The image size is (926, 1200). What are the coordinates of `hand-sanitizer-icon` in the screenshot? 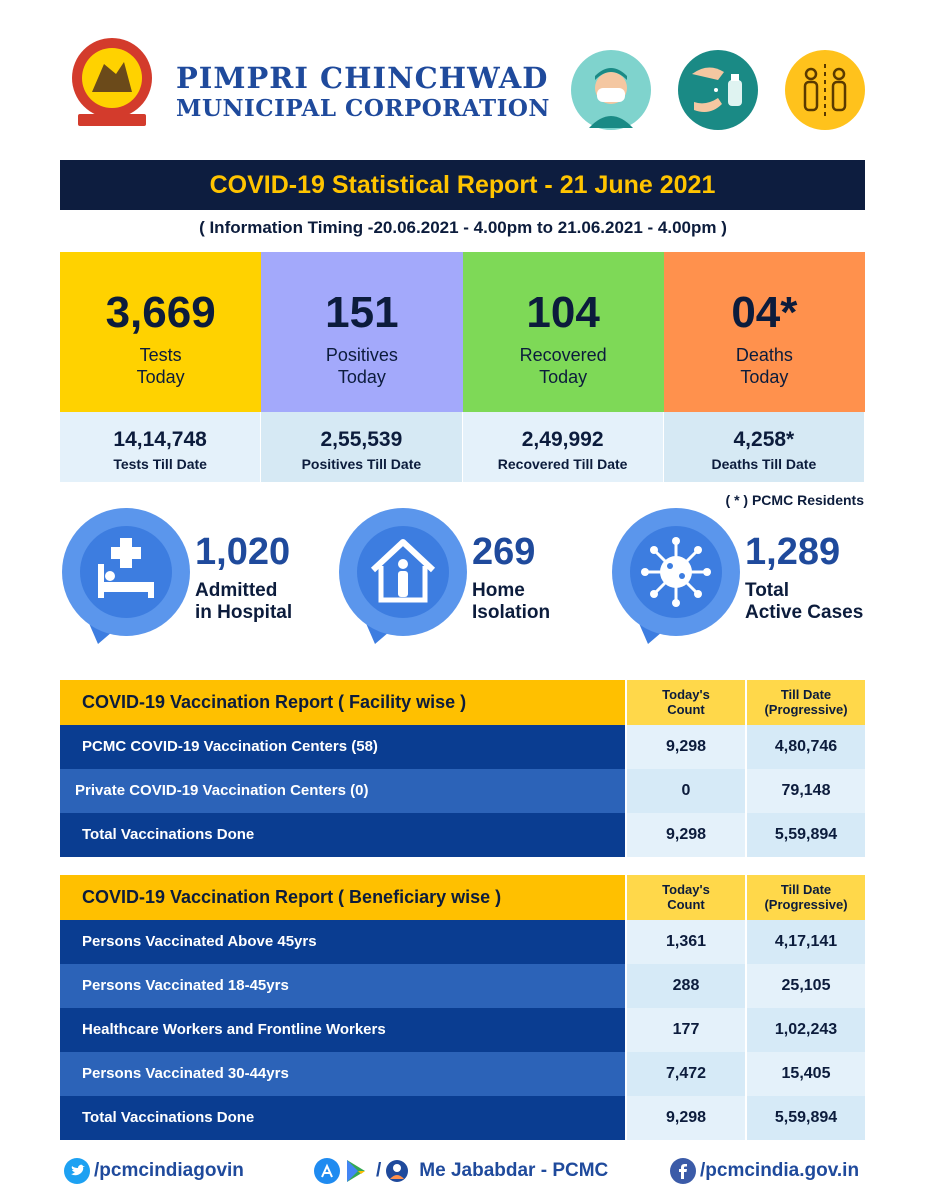 It's located at (718, 90).